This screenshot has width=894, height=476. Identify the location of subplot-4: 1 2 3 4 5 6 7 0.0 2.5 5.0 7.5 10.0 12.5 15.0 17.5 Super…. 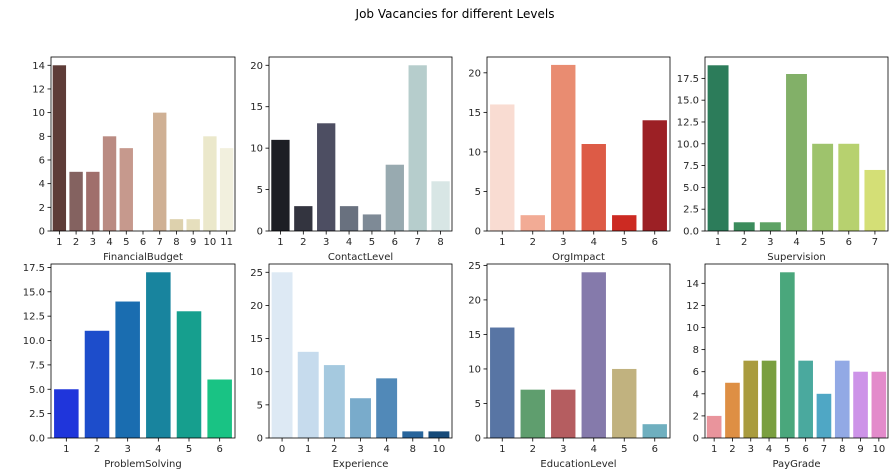
(783, 159).